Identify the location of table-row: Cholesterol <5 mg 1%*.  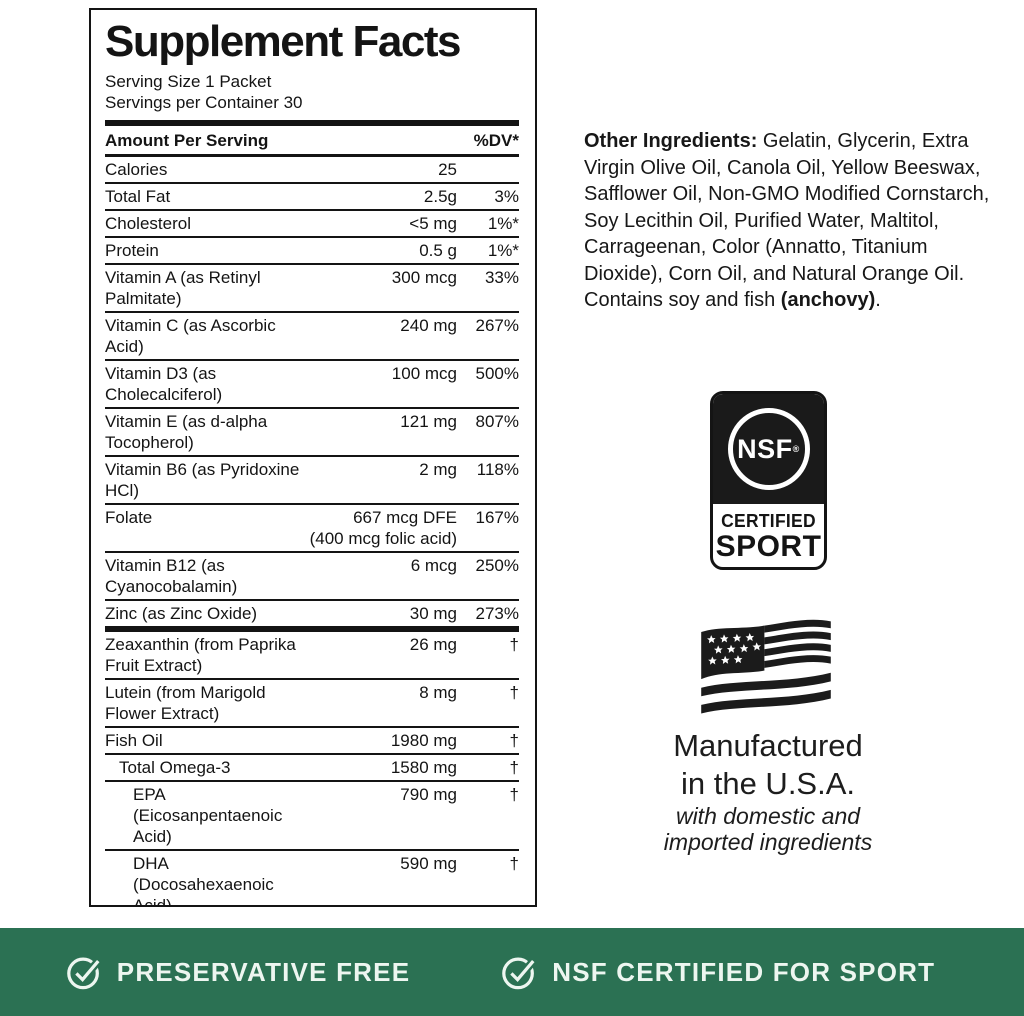
(312, 224).